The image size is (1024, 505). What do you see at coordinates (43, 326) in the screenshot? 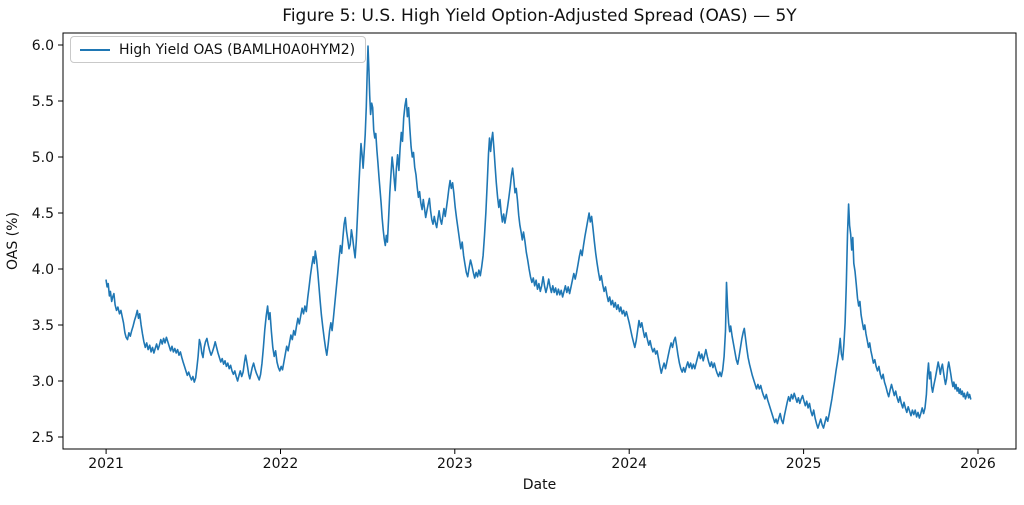
I see `y-tick-label: 3.5` at bounding box center [43, 326].